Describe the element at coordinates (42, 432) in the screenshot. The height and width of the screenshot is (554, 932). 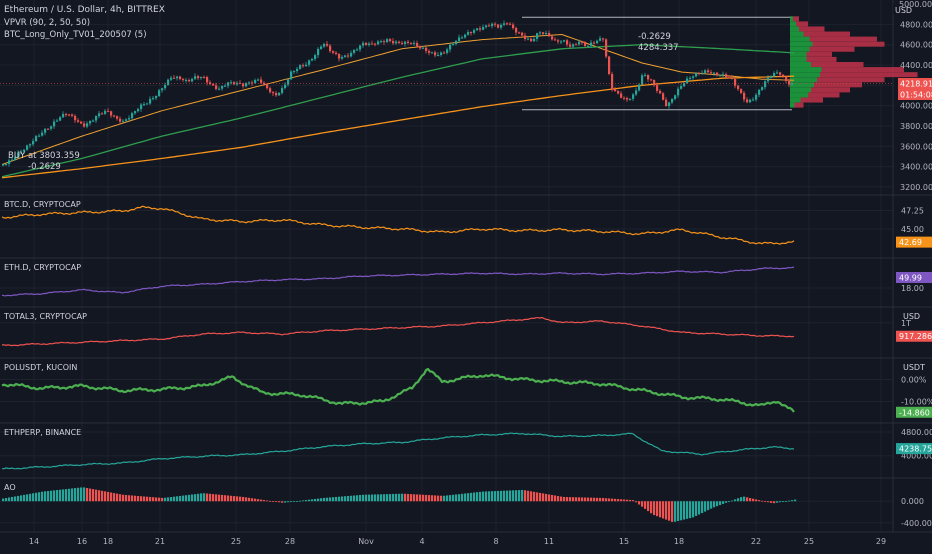
I see `pane-title-ethperp: ETHPERP, BINANCE` at that location.